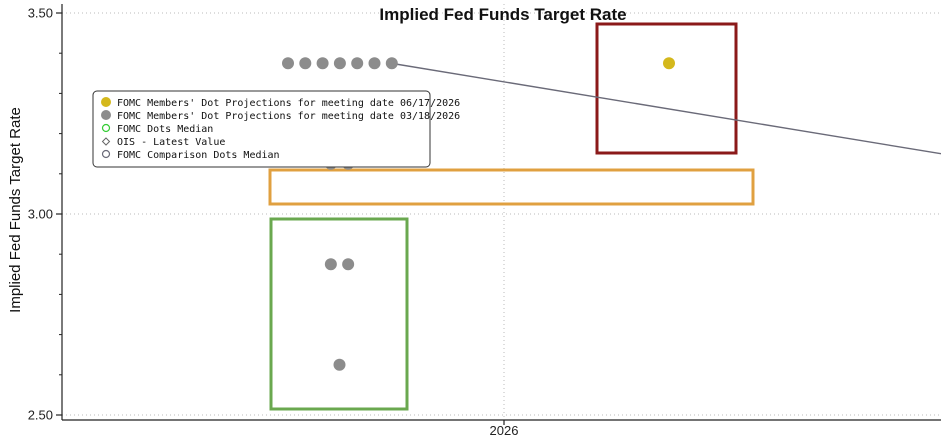  I want to click on x-tick-label: 2026, so click(504, 430).